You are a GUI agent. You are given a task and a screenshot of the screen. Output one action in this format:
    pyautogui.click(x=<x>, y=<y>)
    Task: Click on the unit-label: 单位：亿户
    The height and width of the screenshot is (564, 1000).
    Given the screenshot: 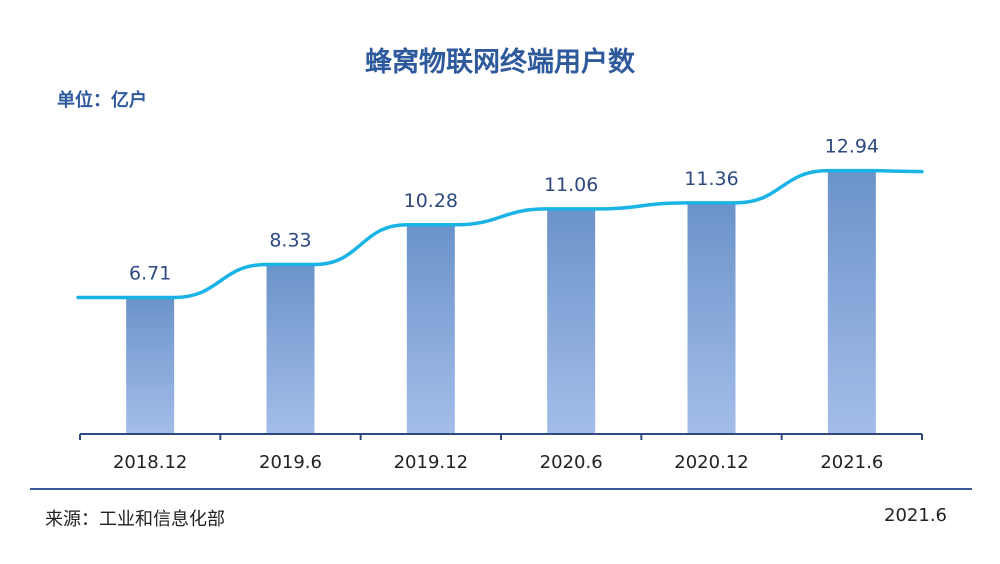 What is the action you would take?
    pyautogui.click(x=102, y=100)
    